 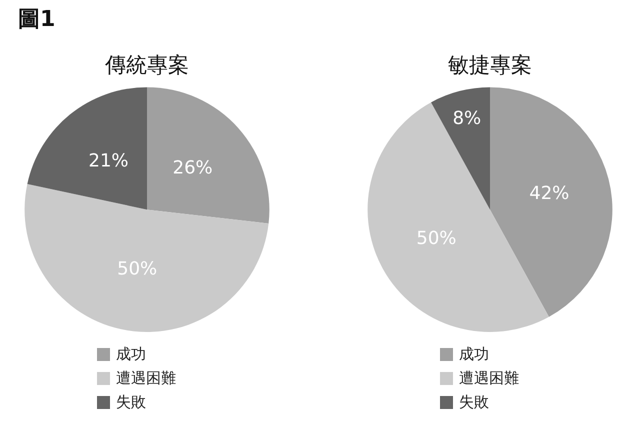 I want to click on data-label: 42%, so click(x=549, y=193).